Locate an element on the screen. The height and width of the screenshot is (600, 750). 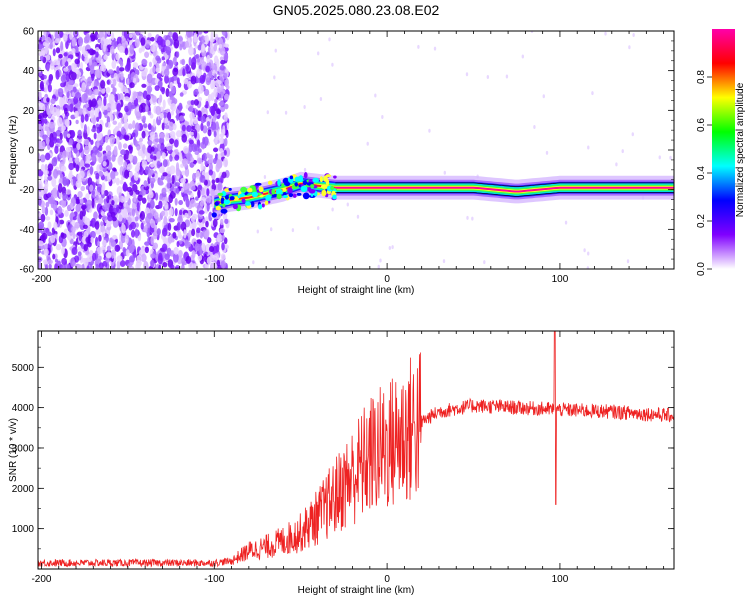
colorbar-tick-label: 0.8 is located at coordinates (701, 77).